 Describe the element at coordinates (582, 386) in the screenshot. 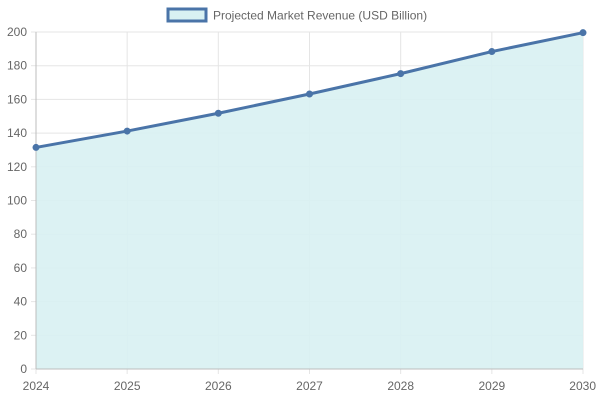

I see `x-tick-label: 2030` at that location.